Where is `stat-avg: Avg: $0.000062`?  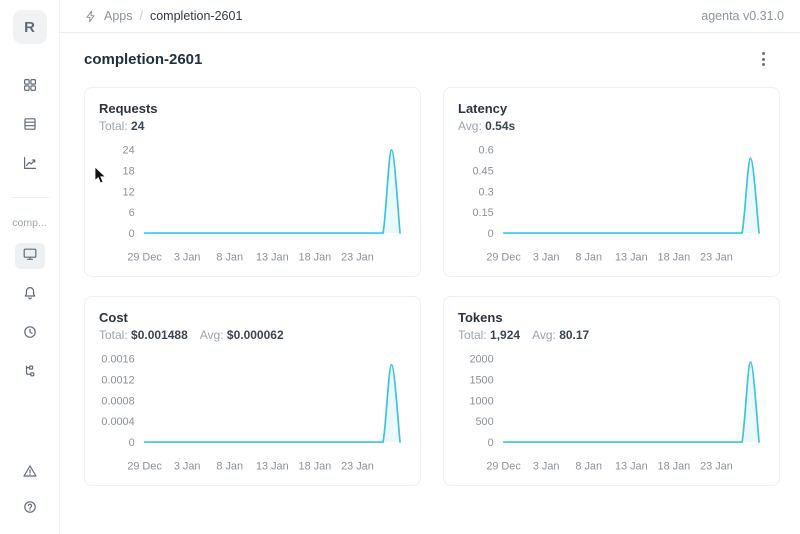 stat-avg: Avg: $0.000062 is located at coordinates (241, 335).